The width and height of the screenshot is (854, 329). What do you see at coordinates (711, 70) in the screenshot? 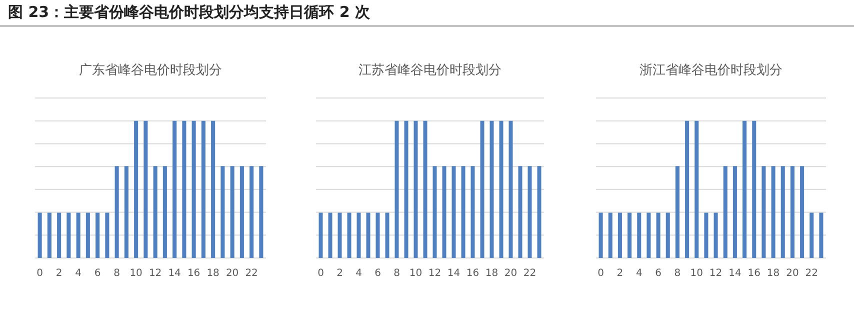
I see `chart-title: 浙江省峰谷电价时段划分` at bounding box center [711, 70].